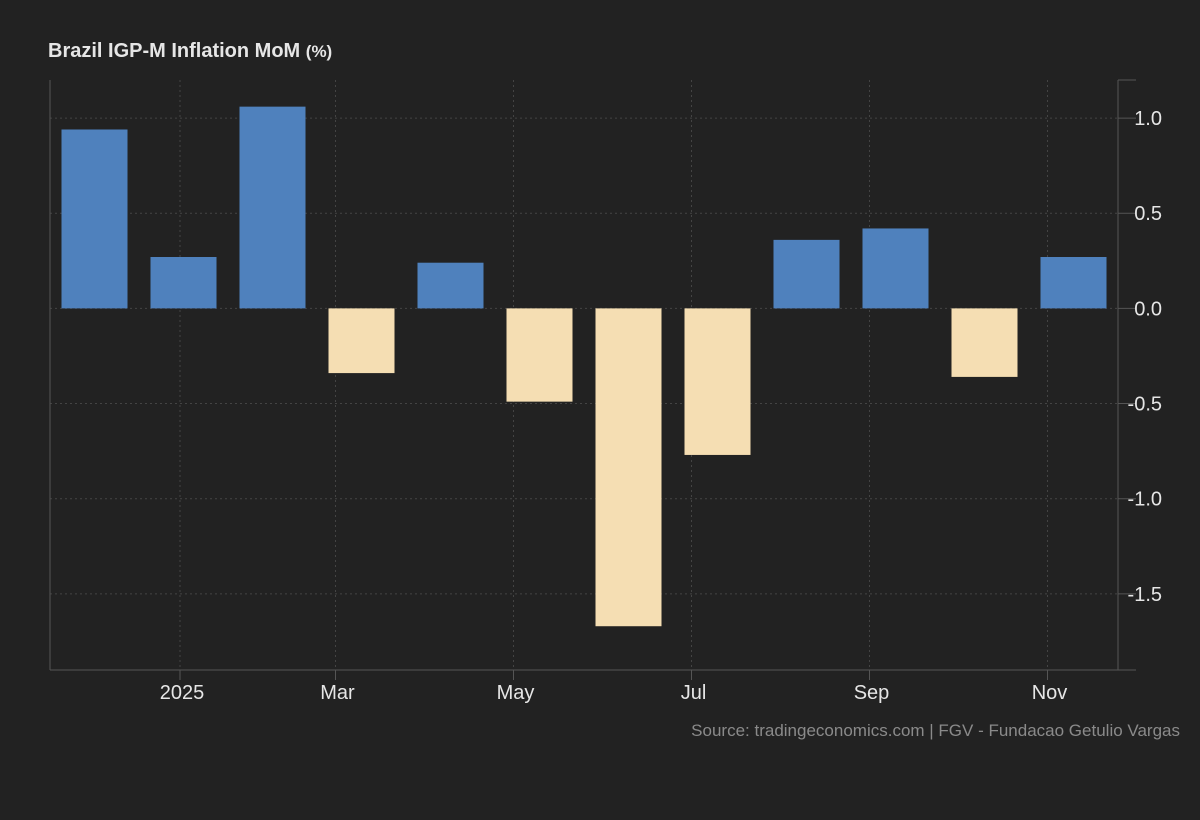 Image resolution: width=1200 pixels, height=820 pixels. I want to click on x-tick-label: Jul, so click(694, 693).